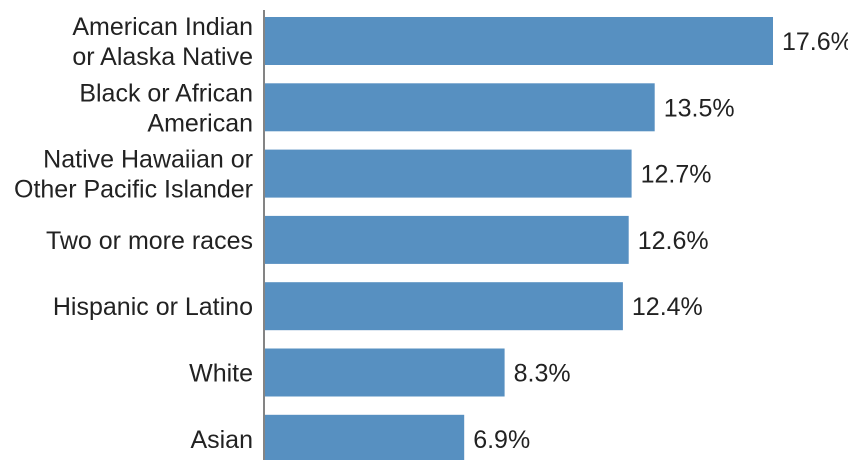 Image resolution: width=848 pixels, height=460 pixels. Describe the element at coordinates (667, 307) in the screenshot. I see `bar-value-label: 12.4%` at that location.